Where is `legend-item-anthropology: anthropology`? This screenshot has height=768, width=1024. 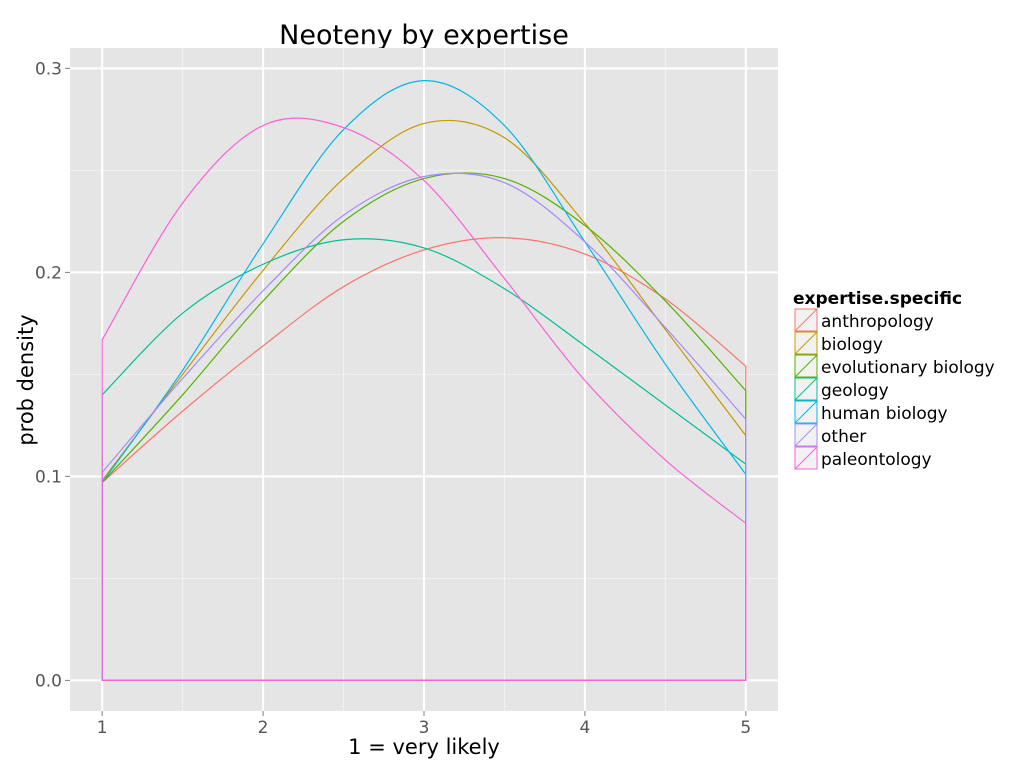 legend-item-anthropology: anthropology is located at coordinates (864, 320).